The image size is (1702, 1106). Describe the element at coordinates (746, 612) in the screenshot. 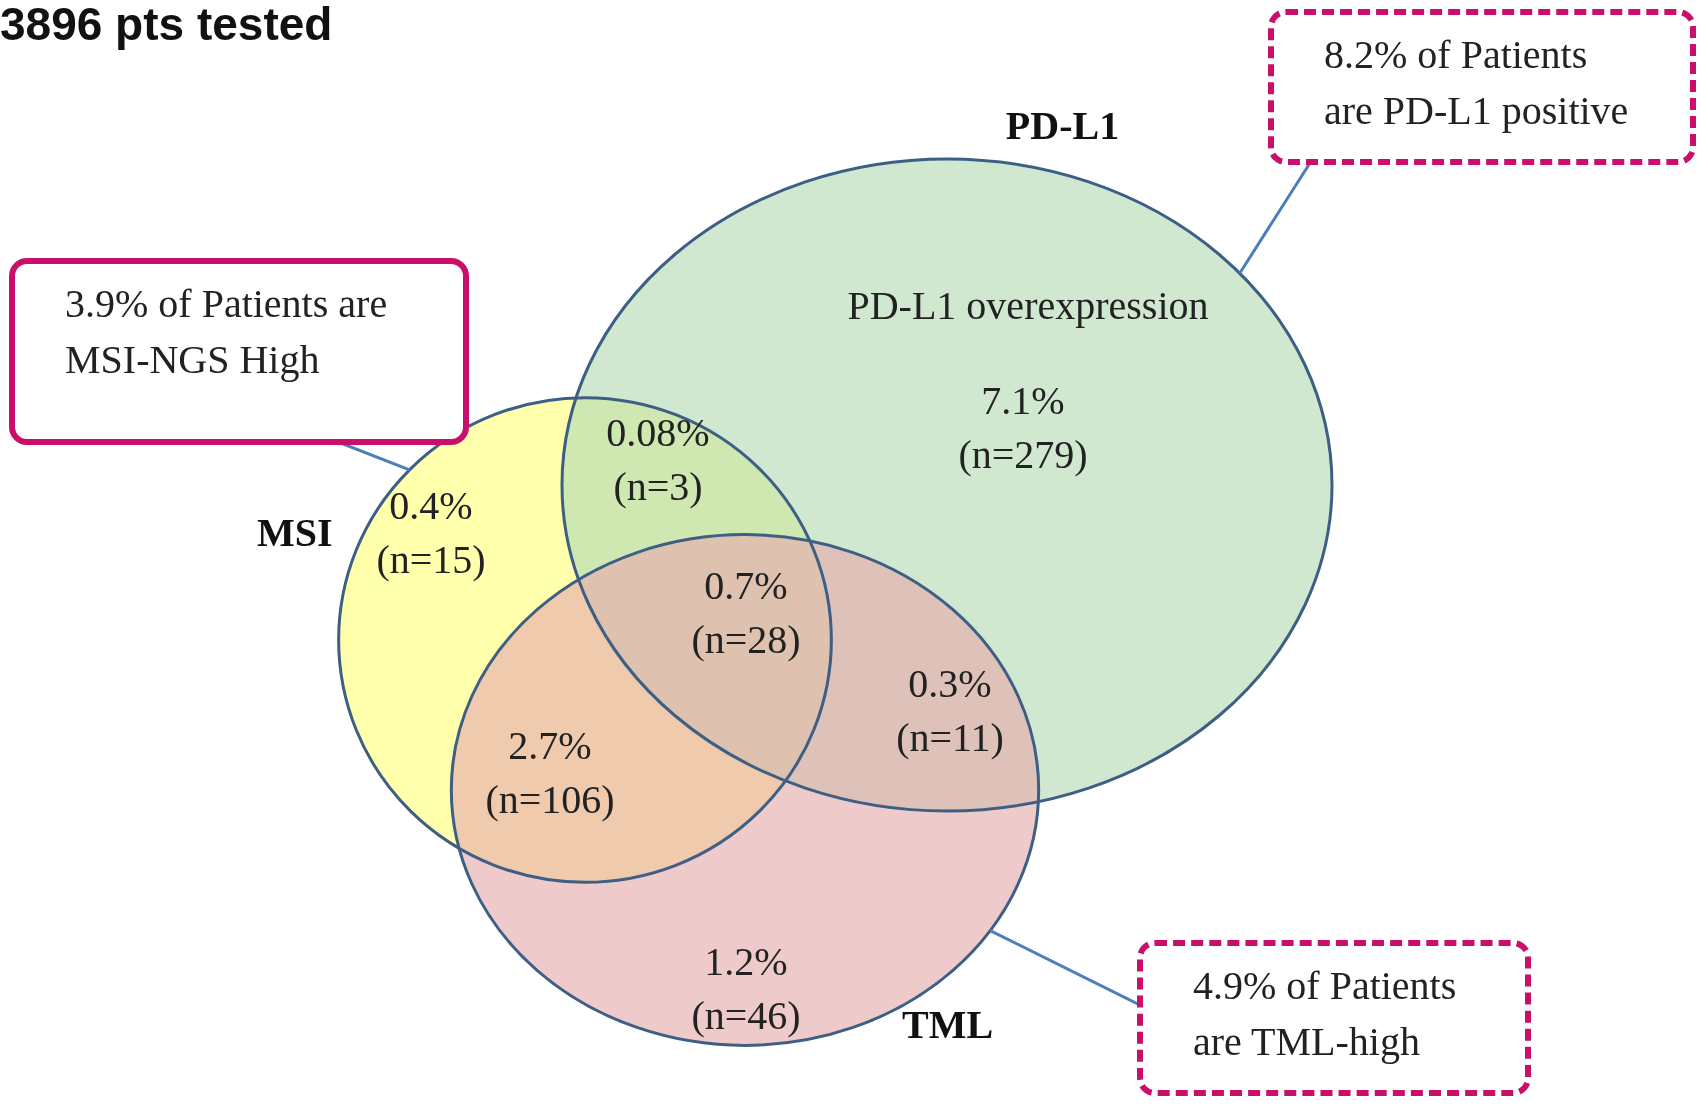

I see `text: 0.7% (n=28)` at that location.